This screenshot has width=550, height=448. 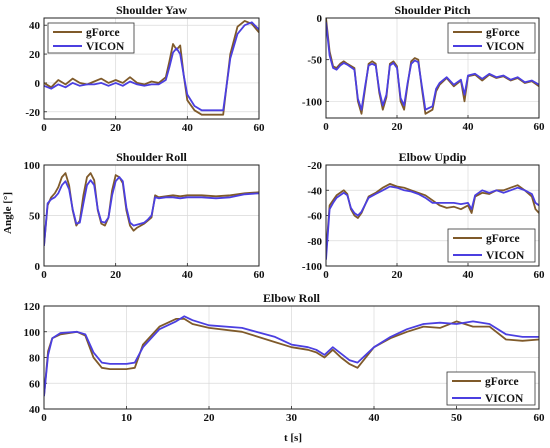 What do you see at coordinates (314, 191) in the screenshot?
I see `y-tick-label: -40` at bounding box center [314, 191].